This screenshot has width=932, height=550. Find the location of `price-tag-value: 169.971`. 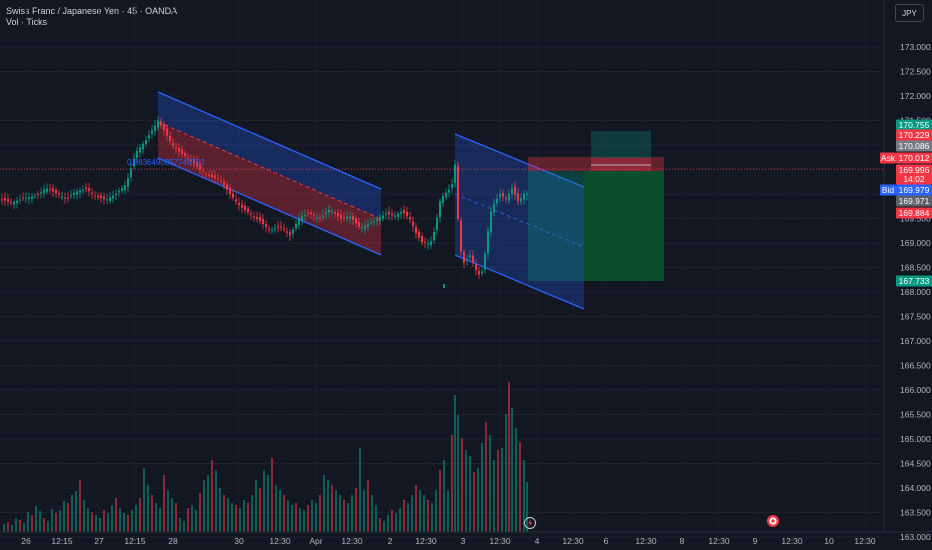

price-tag-value: 169.971 is located at coordinates (914, 201).